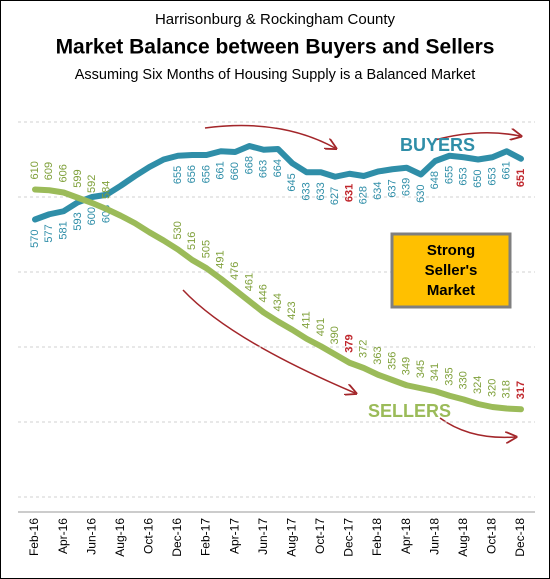  Describe the element at coordinates (464, 380) in the screenshot. I see `data-label: 330` at that location.